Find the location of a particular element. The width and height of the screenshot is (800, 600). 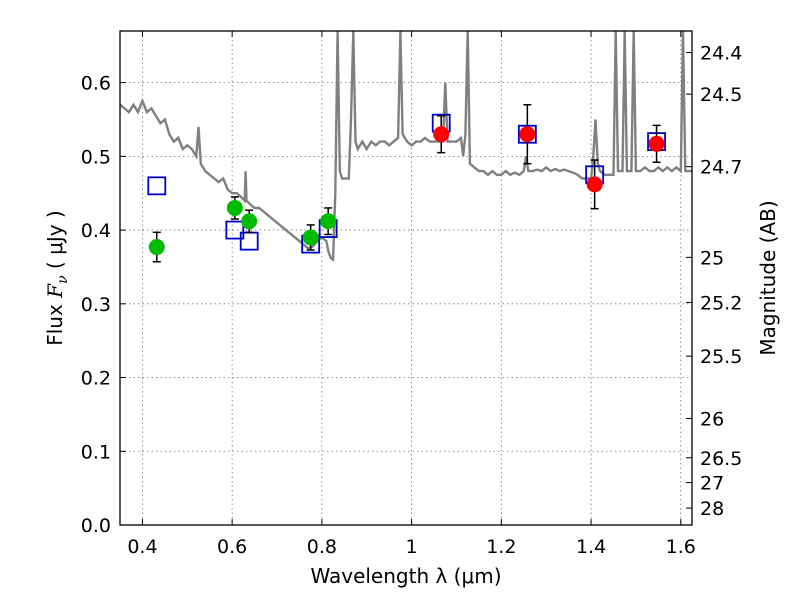

y-axis-label-close: ) is located at coordinates (55, 217).